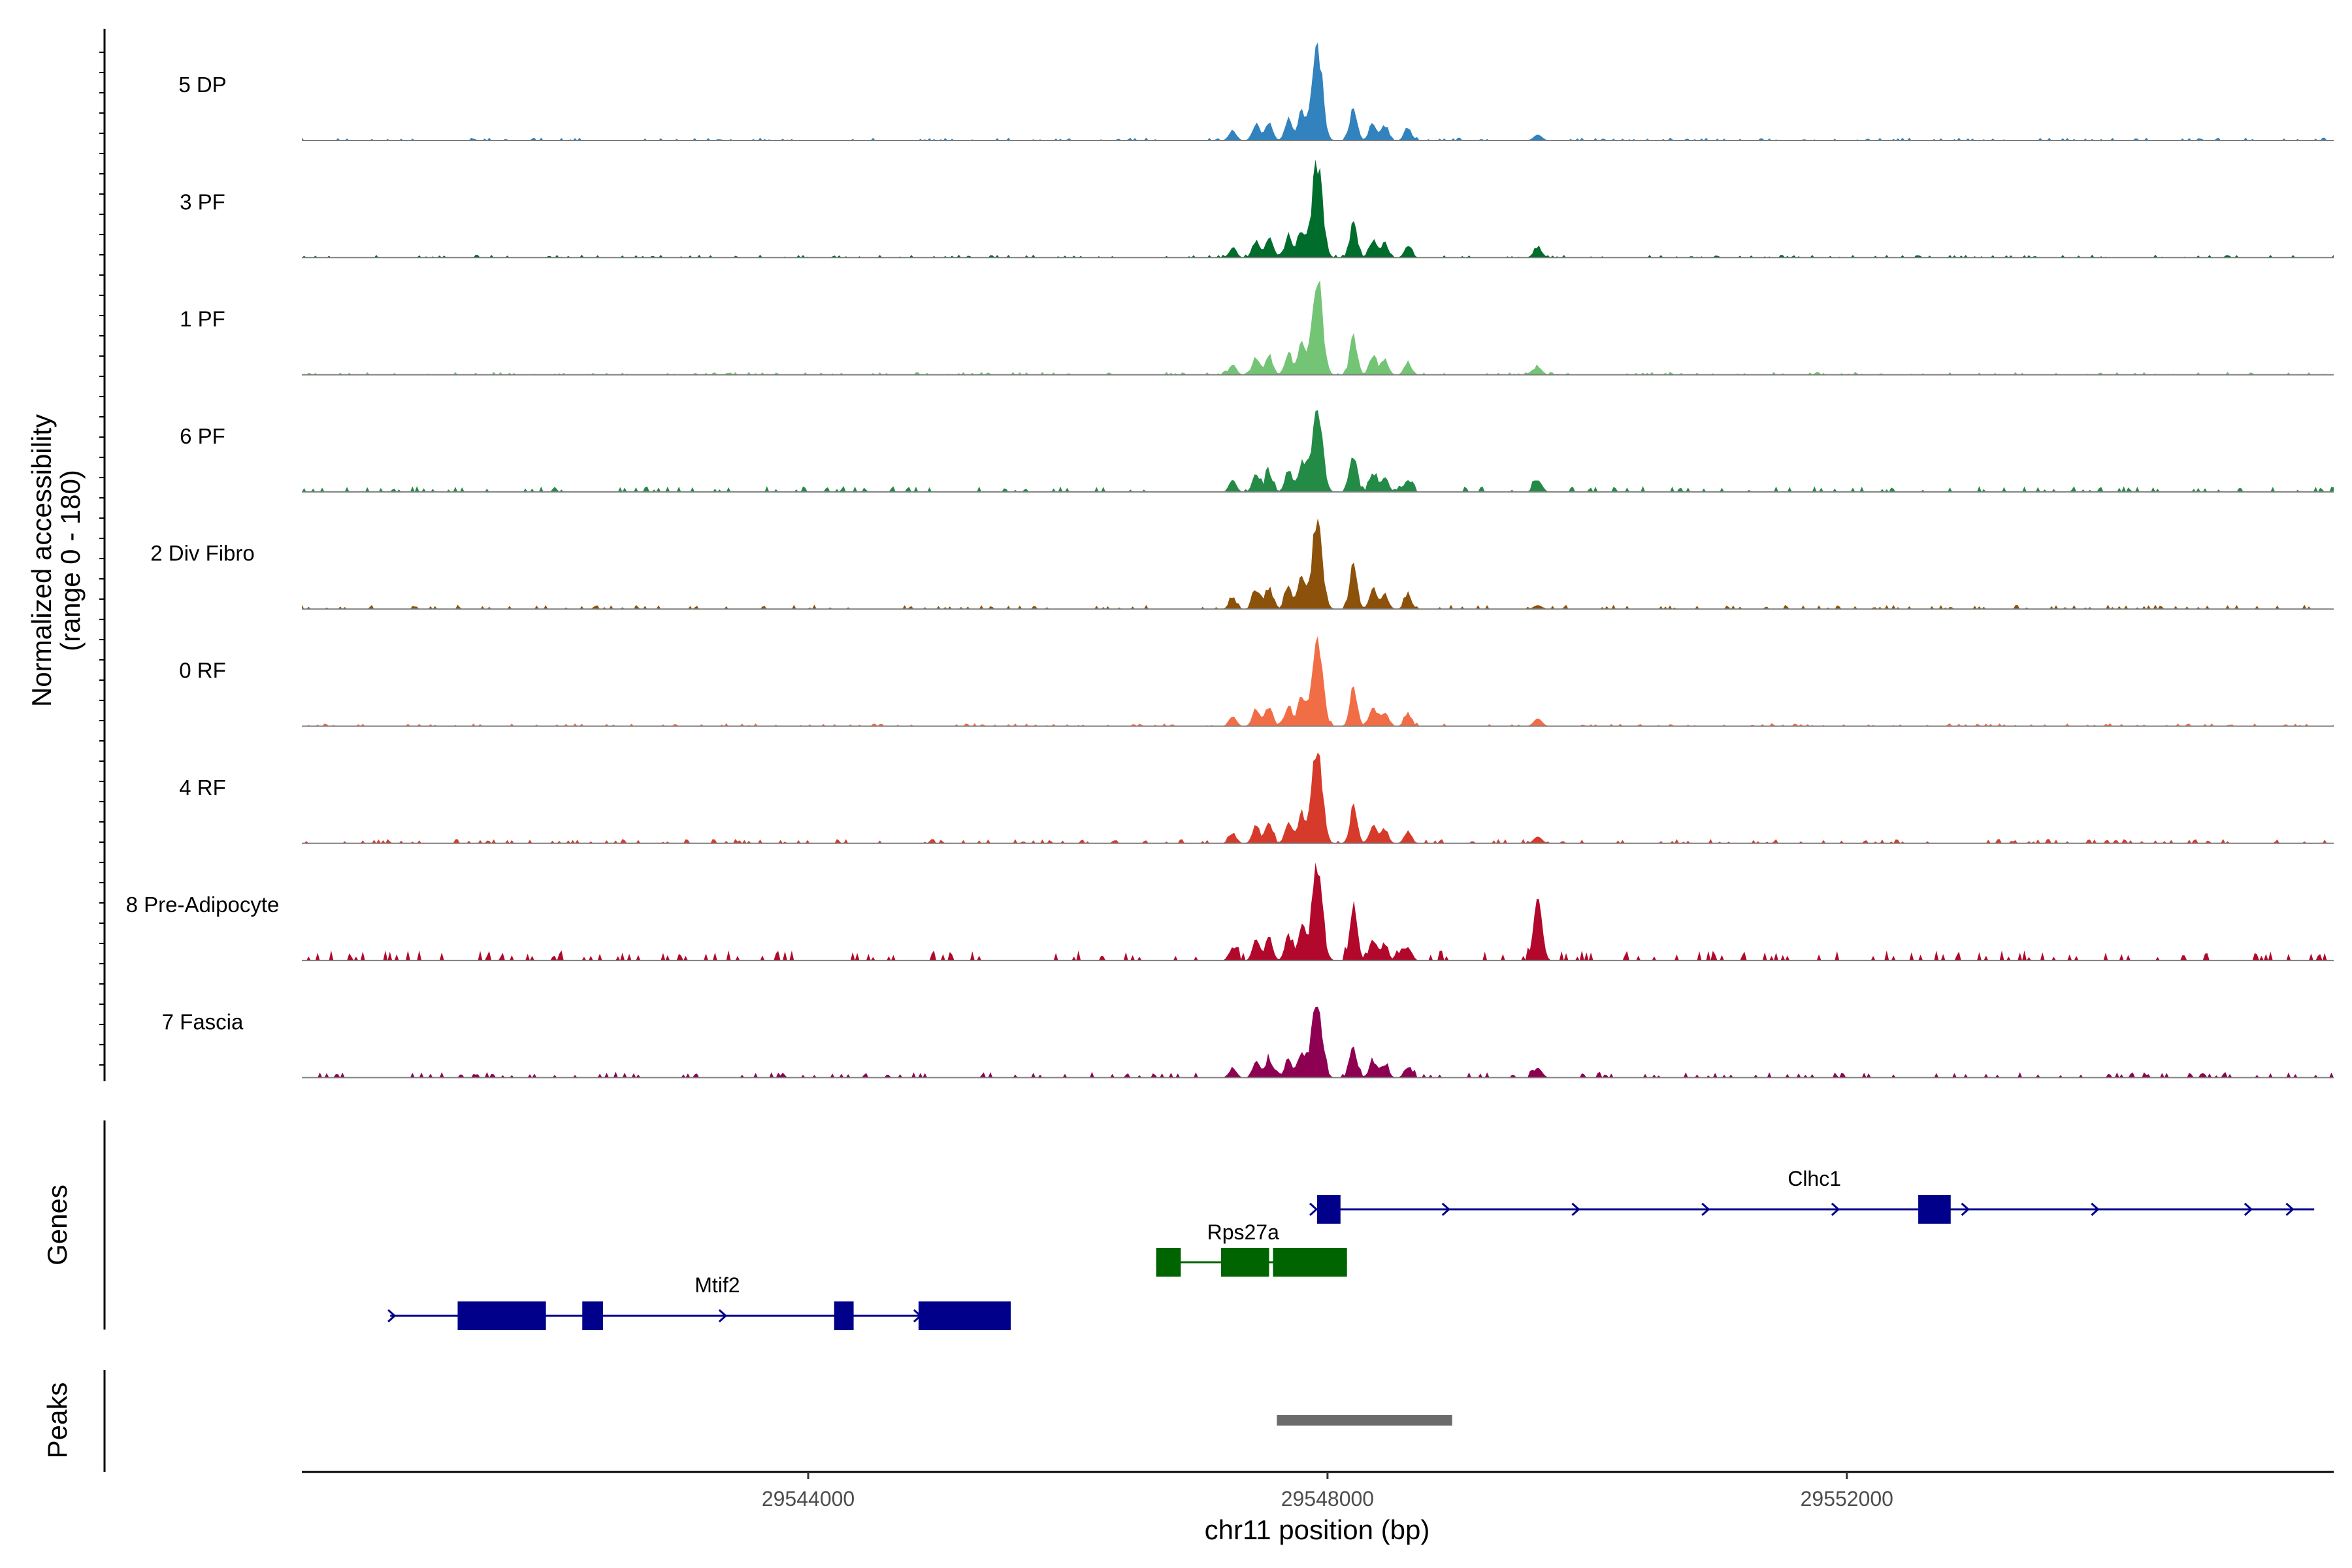 This screenshot has width=2352, height=1568. I want to click on gene-mtif2: Mtif2, so click(699, 1301).